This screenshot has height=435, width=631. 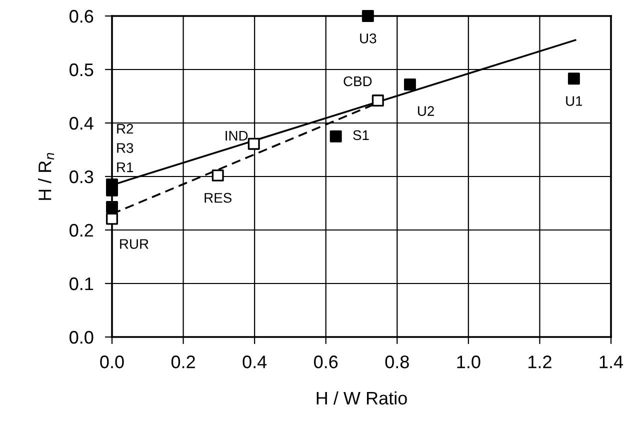 What do you see at coordinates (82, 230) in the screenshot?
I see `y-tick-label: 0.2` at bounding box center [82, 230].